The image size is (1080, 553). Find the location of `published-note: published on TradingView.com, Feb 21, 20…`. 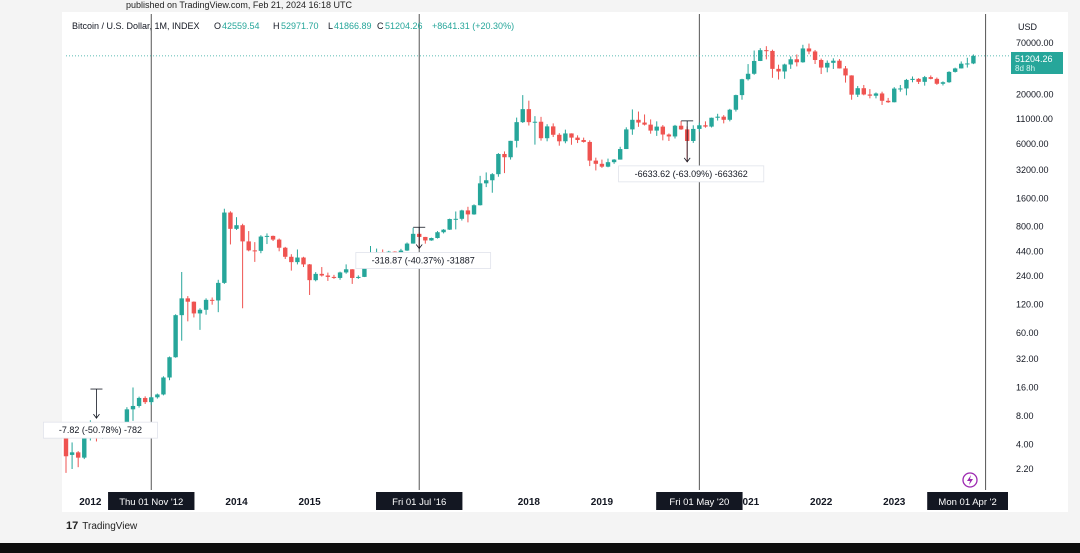

published-note: published on TradingView.com, Feb 21, 20… is located at coordinates (239, 5).